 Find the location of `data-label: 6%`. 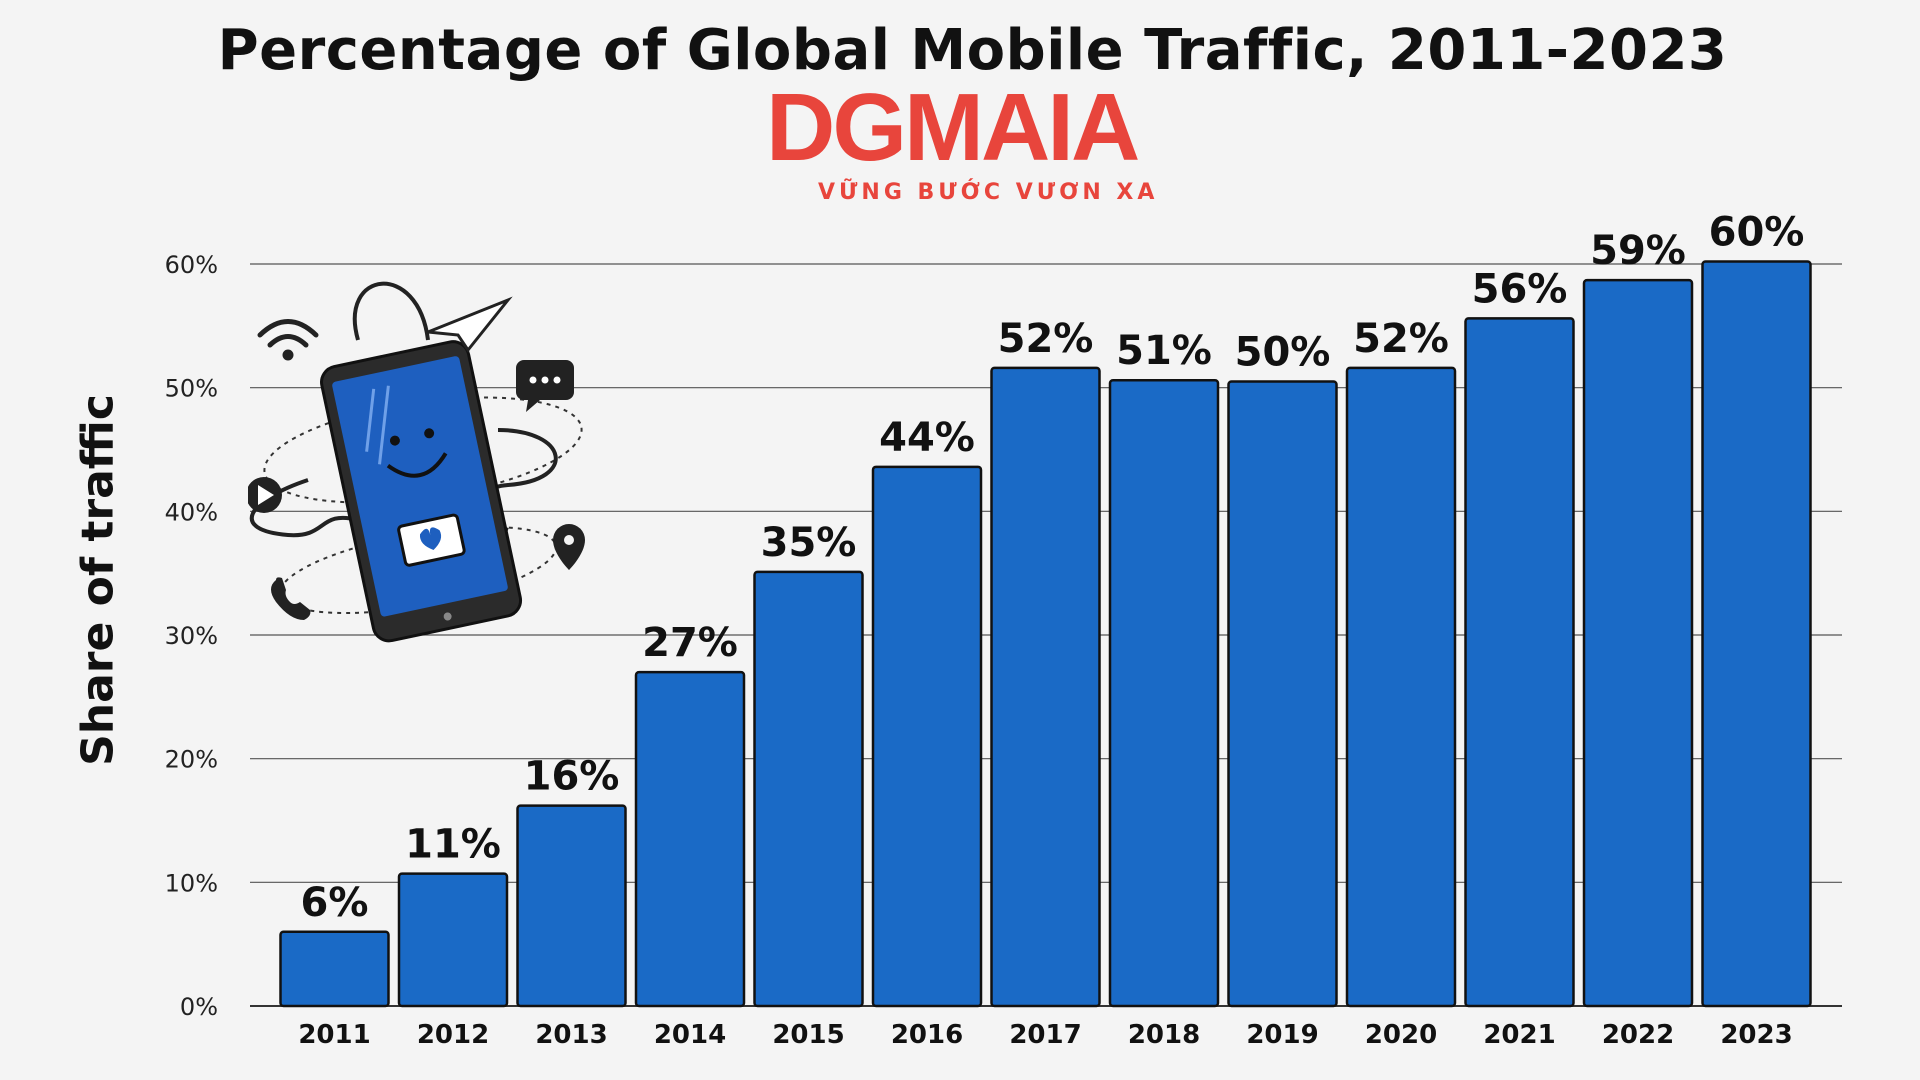

data-label: 6% is located at coordinates (335, 903).